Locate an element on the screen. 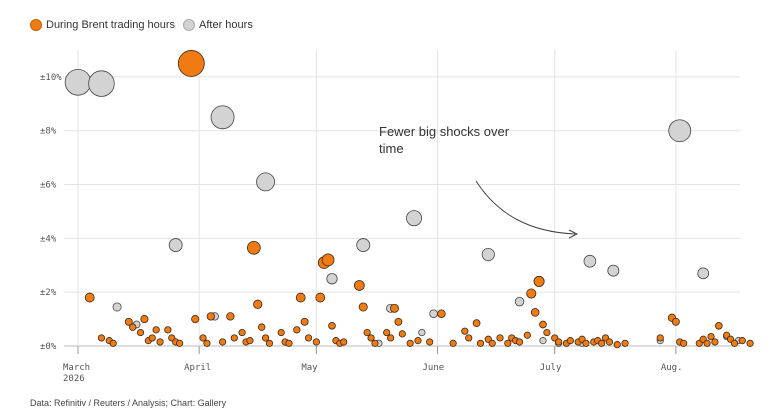 The image size is (772, 408). legend-swatch-orange is located at coordinates (36, 25).